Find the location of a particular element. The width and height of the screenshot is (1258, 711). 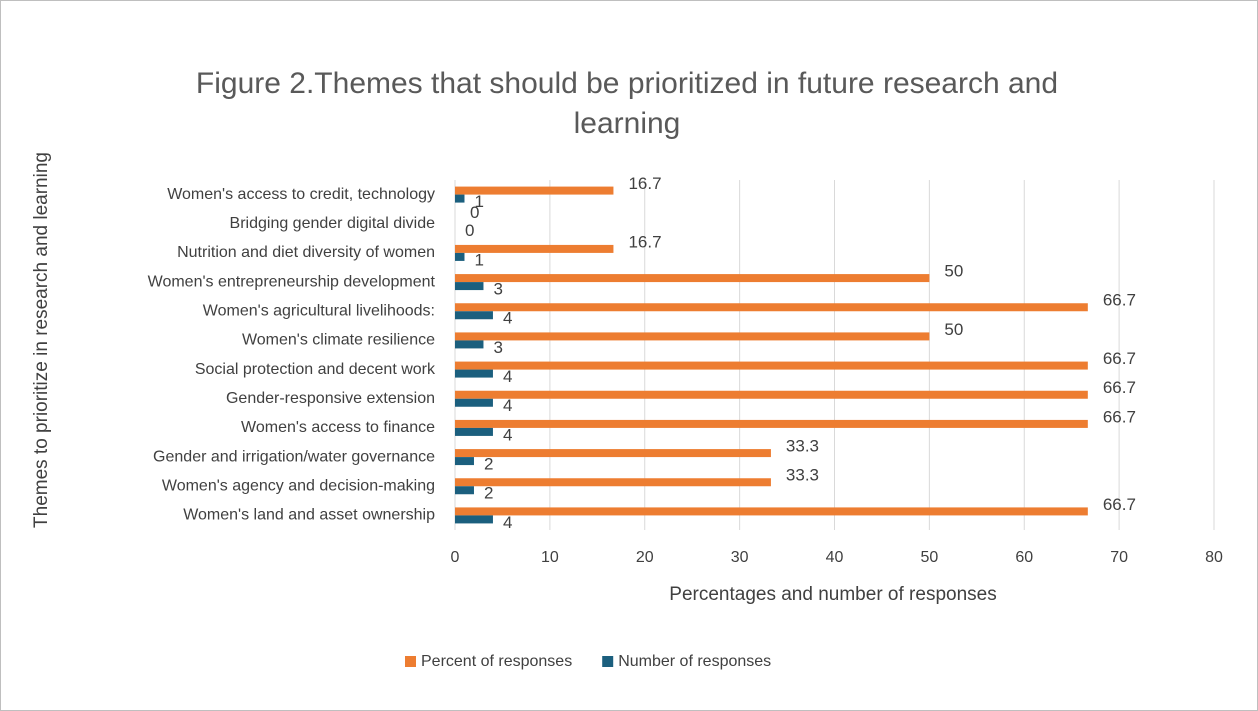

legend-label: Percent of responses is located at coordinates (496, 661).